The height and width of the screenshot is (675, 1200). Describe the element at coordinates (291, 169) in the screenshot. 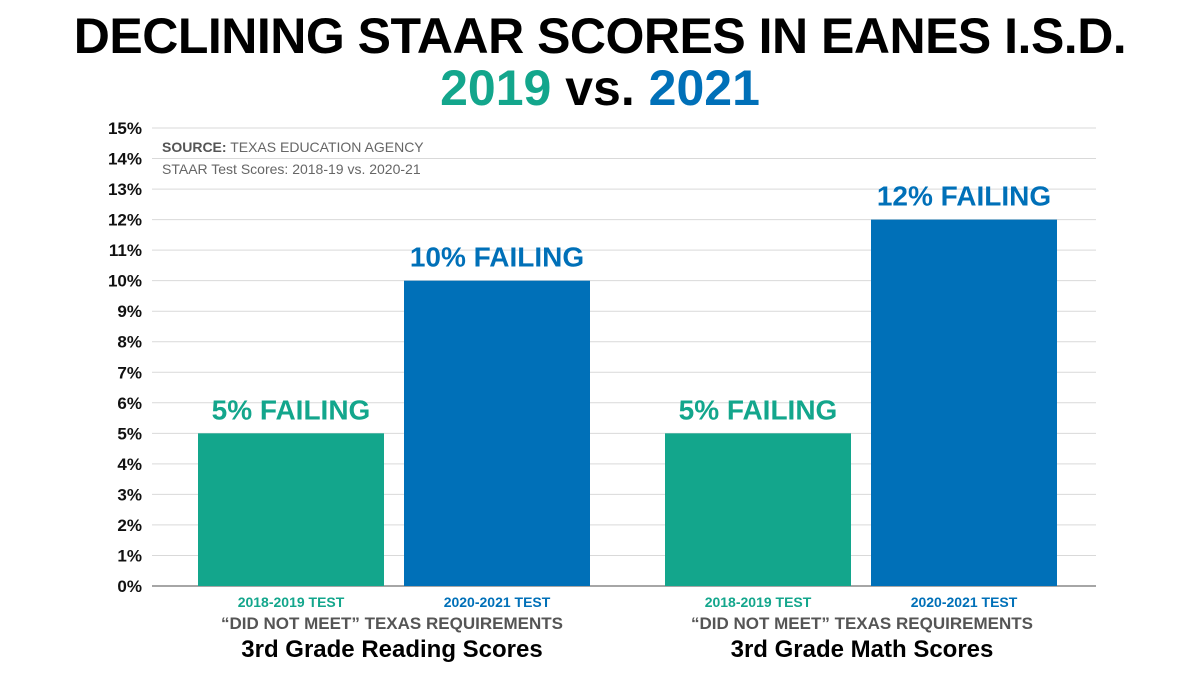

I see `source-detail: STAAR Test Scores: 2018-19 vs. 2020-21` at that location.